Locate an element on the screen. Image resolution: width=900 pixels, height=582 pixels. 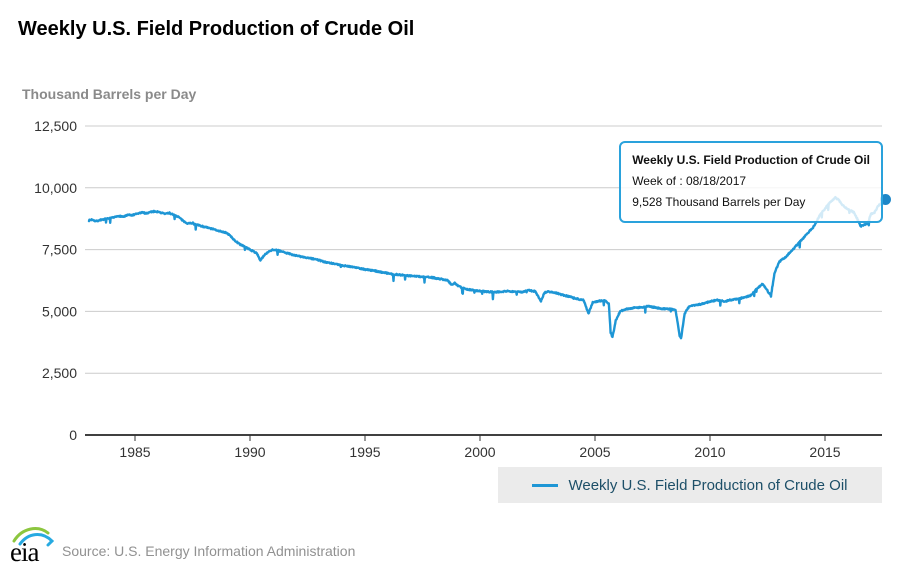
x-tick-label: 1990 is located at coordinates (249, 452).